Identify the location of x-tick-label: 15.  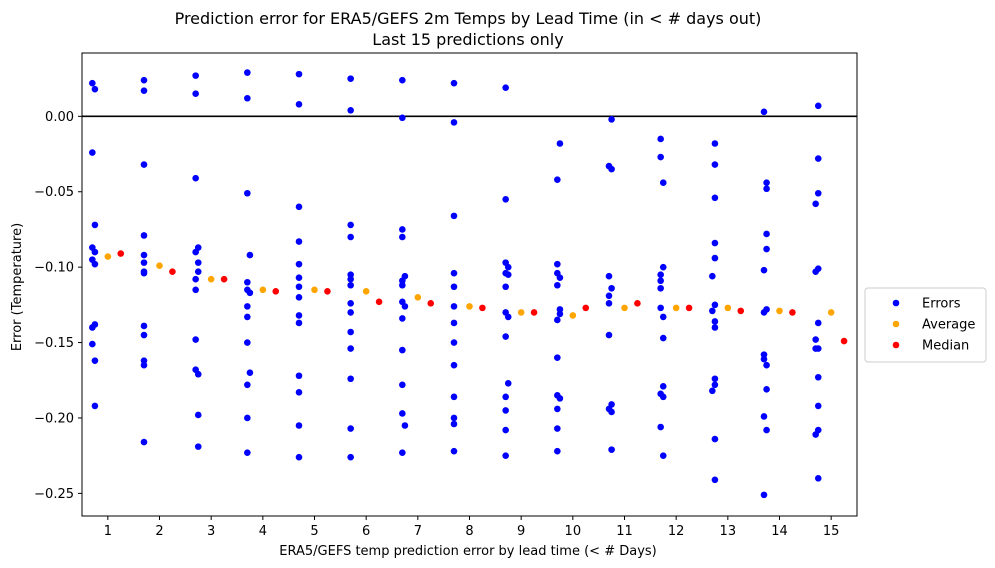
(831, 531).